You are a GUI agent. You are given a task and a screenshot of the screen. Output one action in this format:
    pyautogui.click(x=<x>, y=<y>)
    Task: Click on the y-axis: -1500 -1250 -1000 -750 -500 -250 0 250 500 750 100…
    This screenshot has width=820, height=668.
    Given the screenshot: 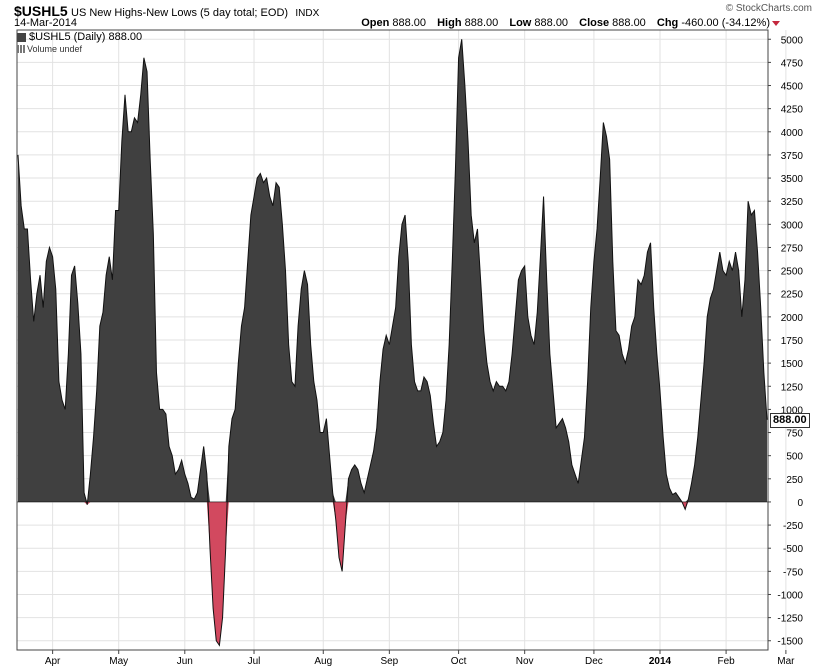 What is the action you would take?
    pyautogui.click(x=786, y=341)
    